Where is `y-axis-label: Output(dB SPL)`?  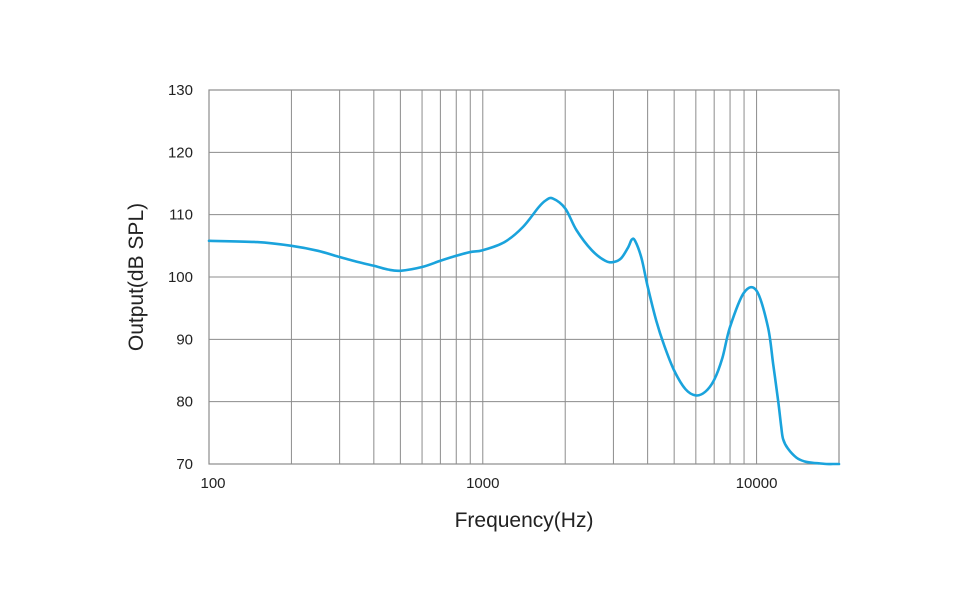 y-axis-label: Output(dB SPL) is located at coordinates (136, 277).